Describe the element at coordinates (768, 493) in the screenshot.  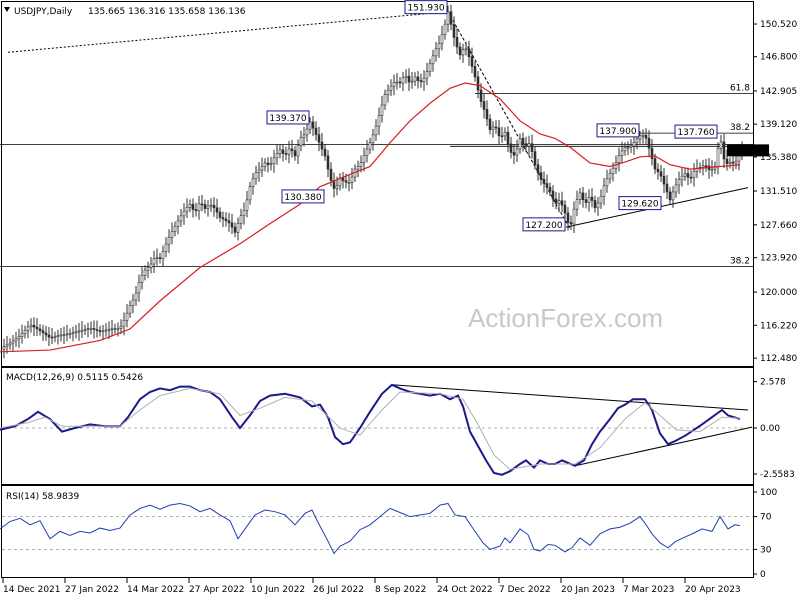
I see `rsi-y-tick-label: 100` at that location.